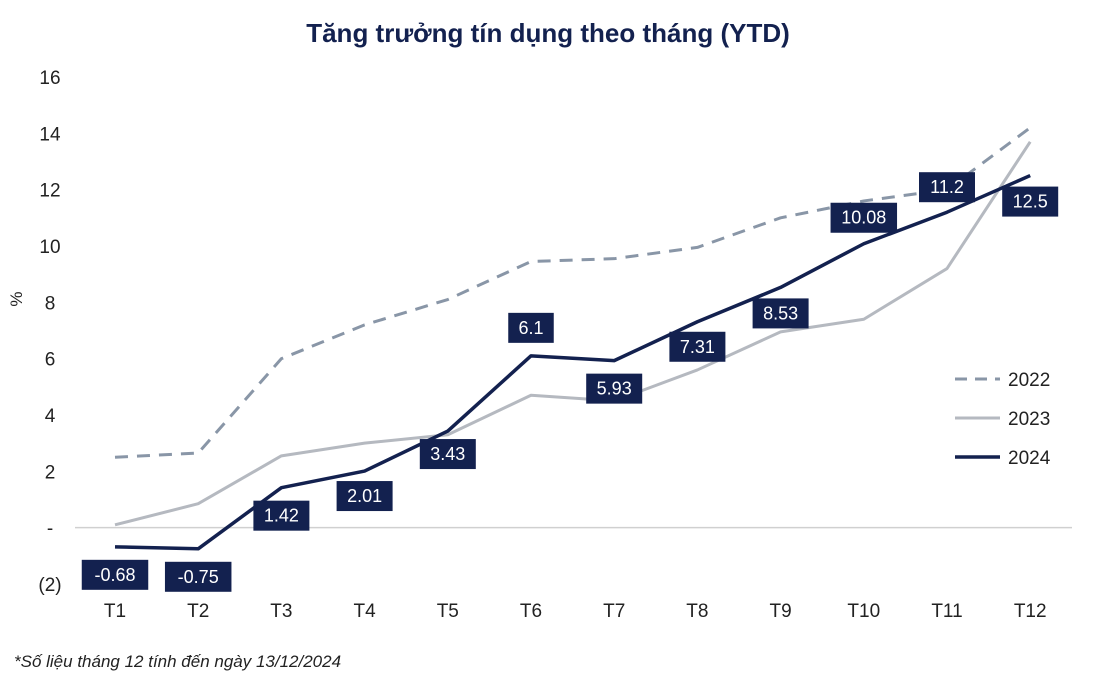  I want to click on data-label: -0.75, so click(198, 576).